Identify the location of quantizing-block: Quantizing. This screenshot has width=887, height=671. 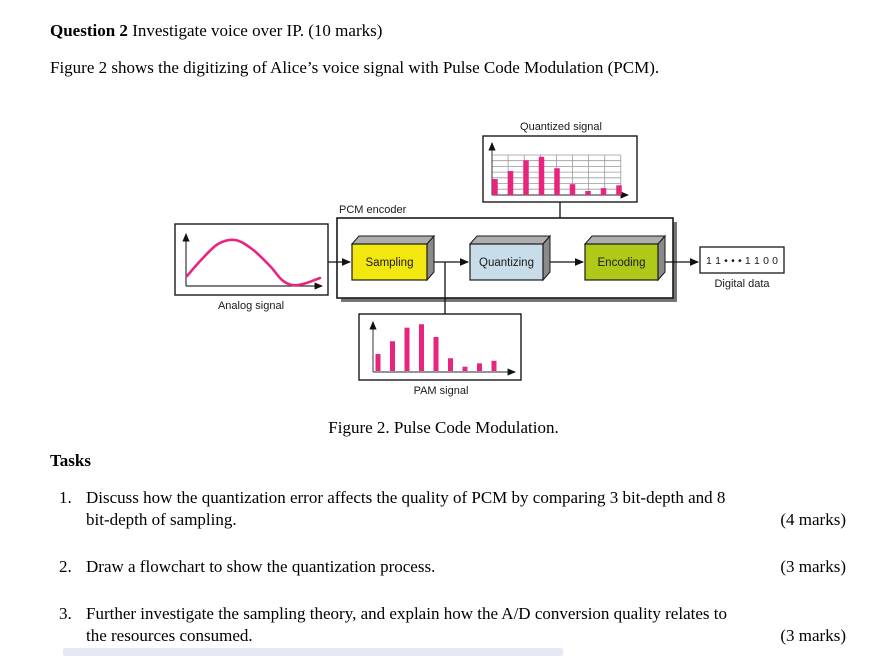
(510, 258).